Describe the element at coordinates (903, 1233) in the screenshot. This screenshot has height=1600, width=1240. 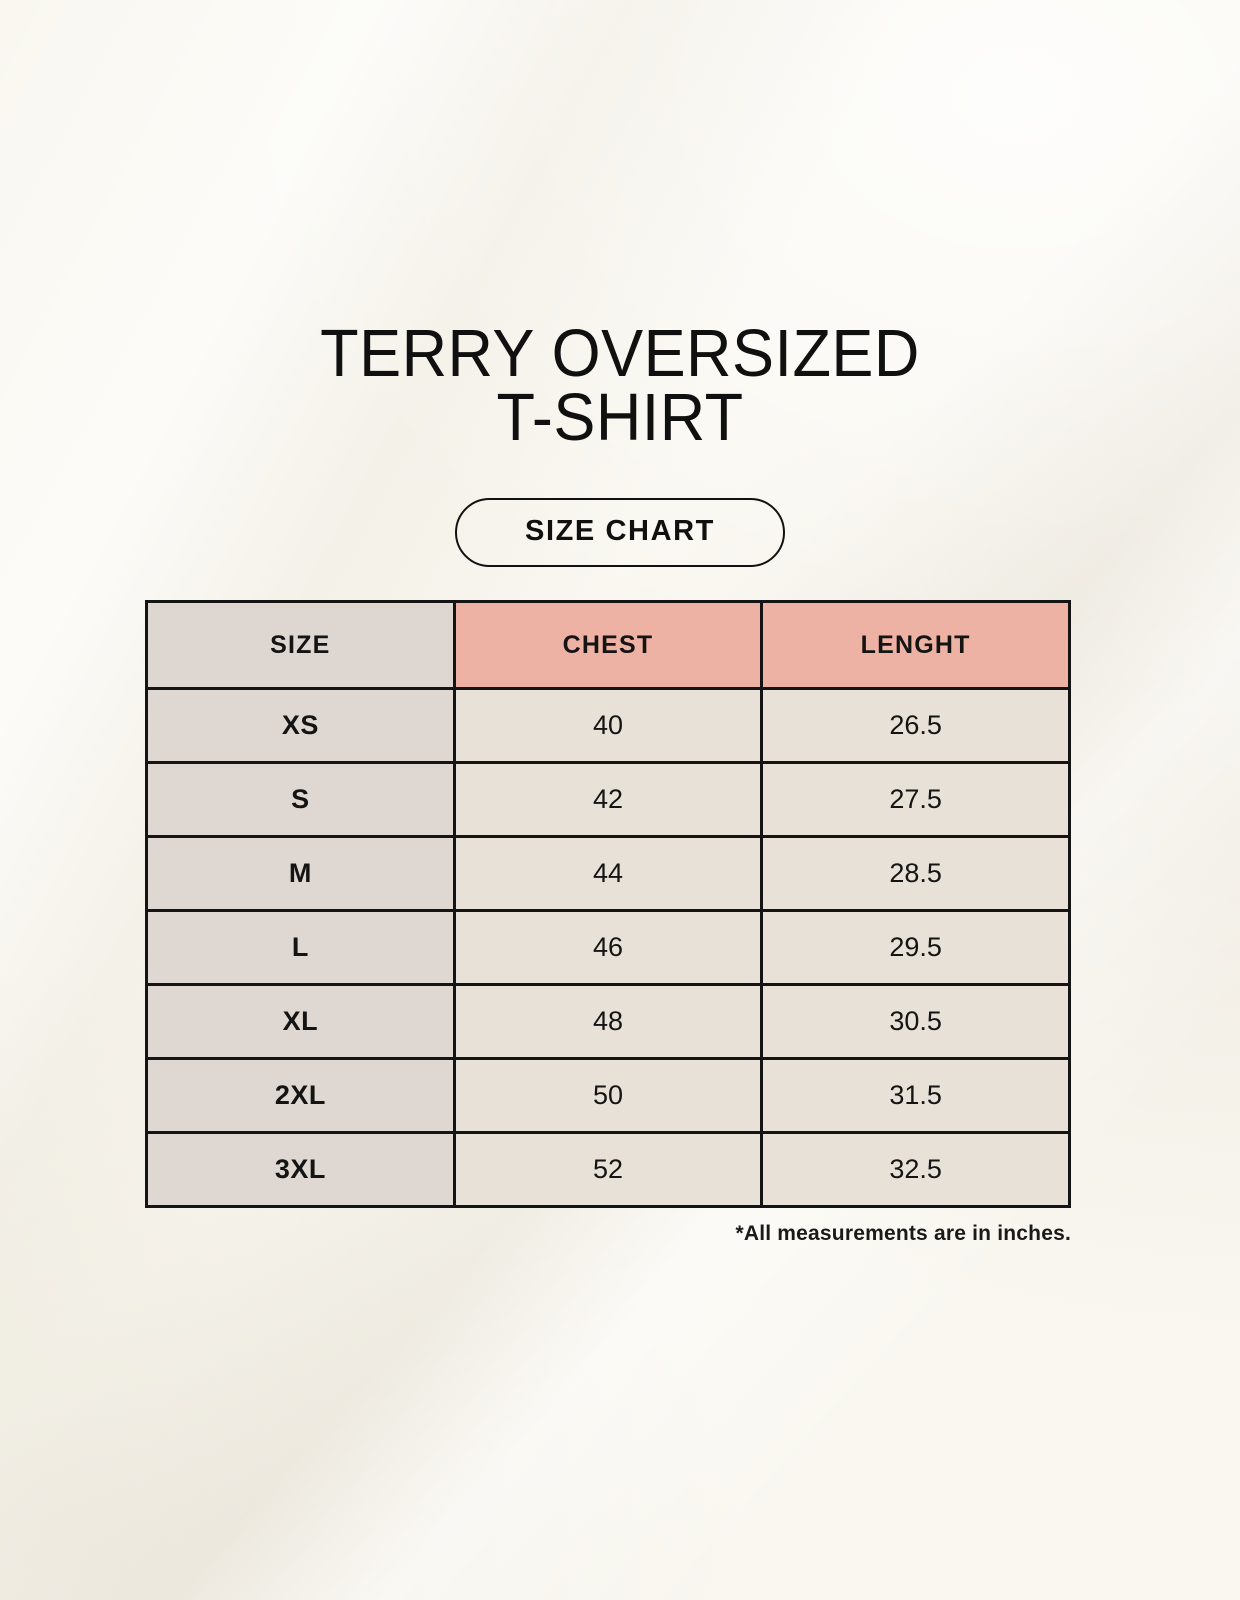
I see `measurement-note: *All measurements are in inches.` at that location.